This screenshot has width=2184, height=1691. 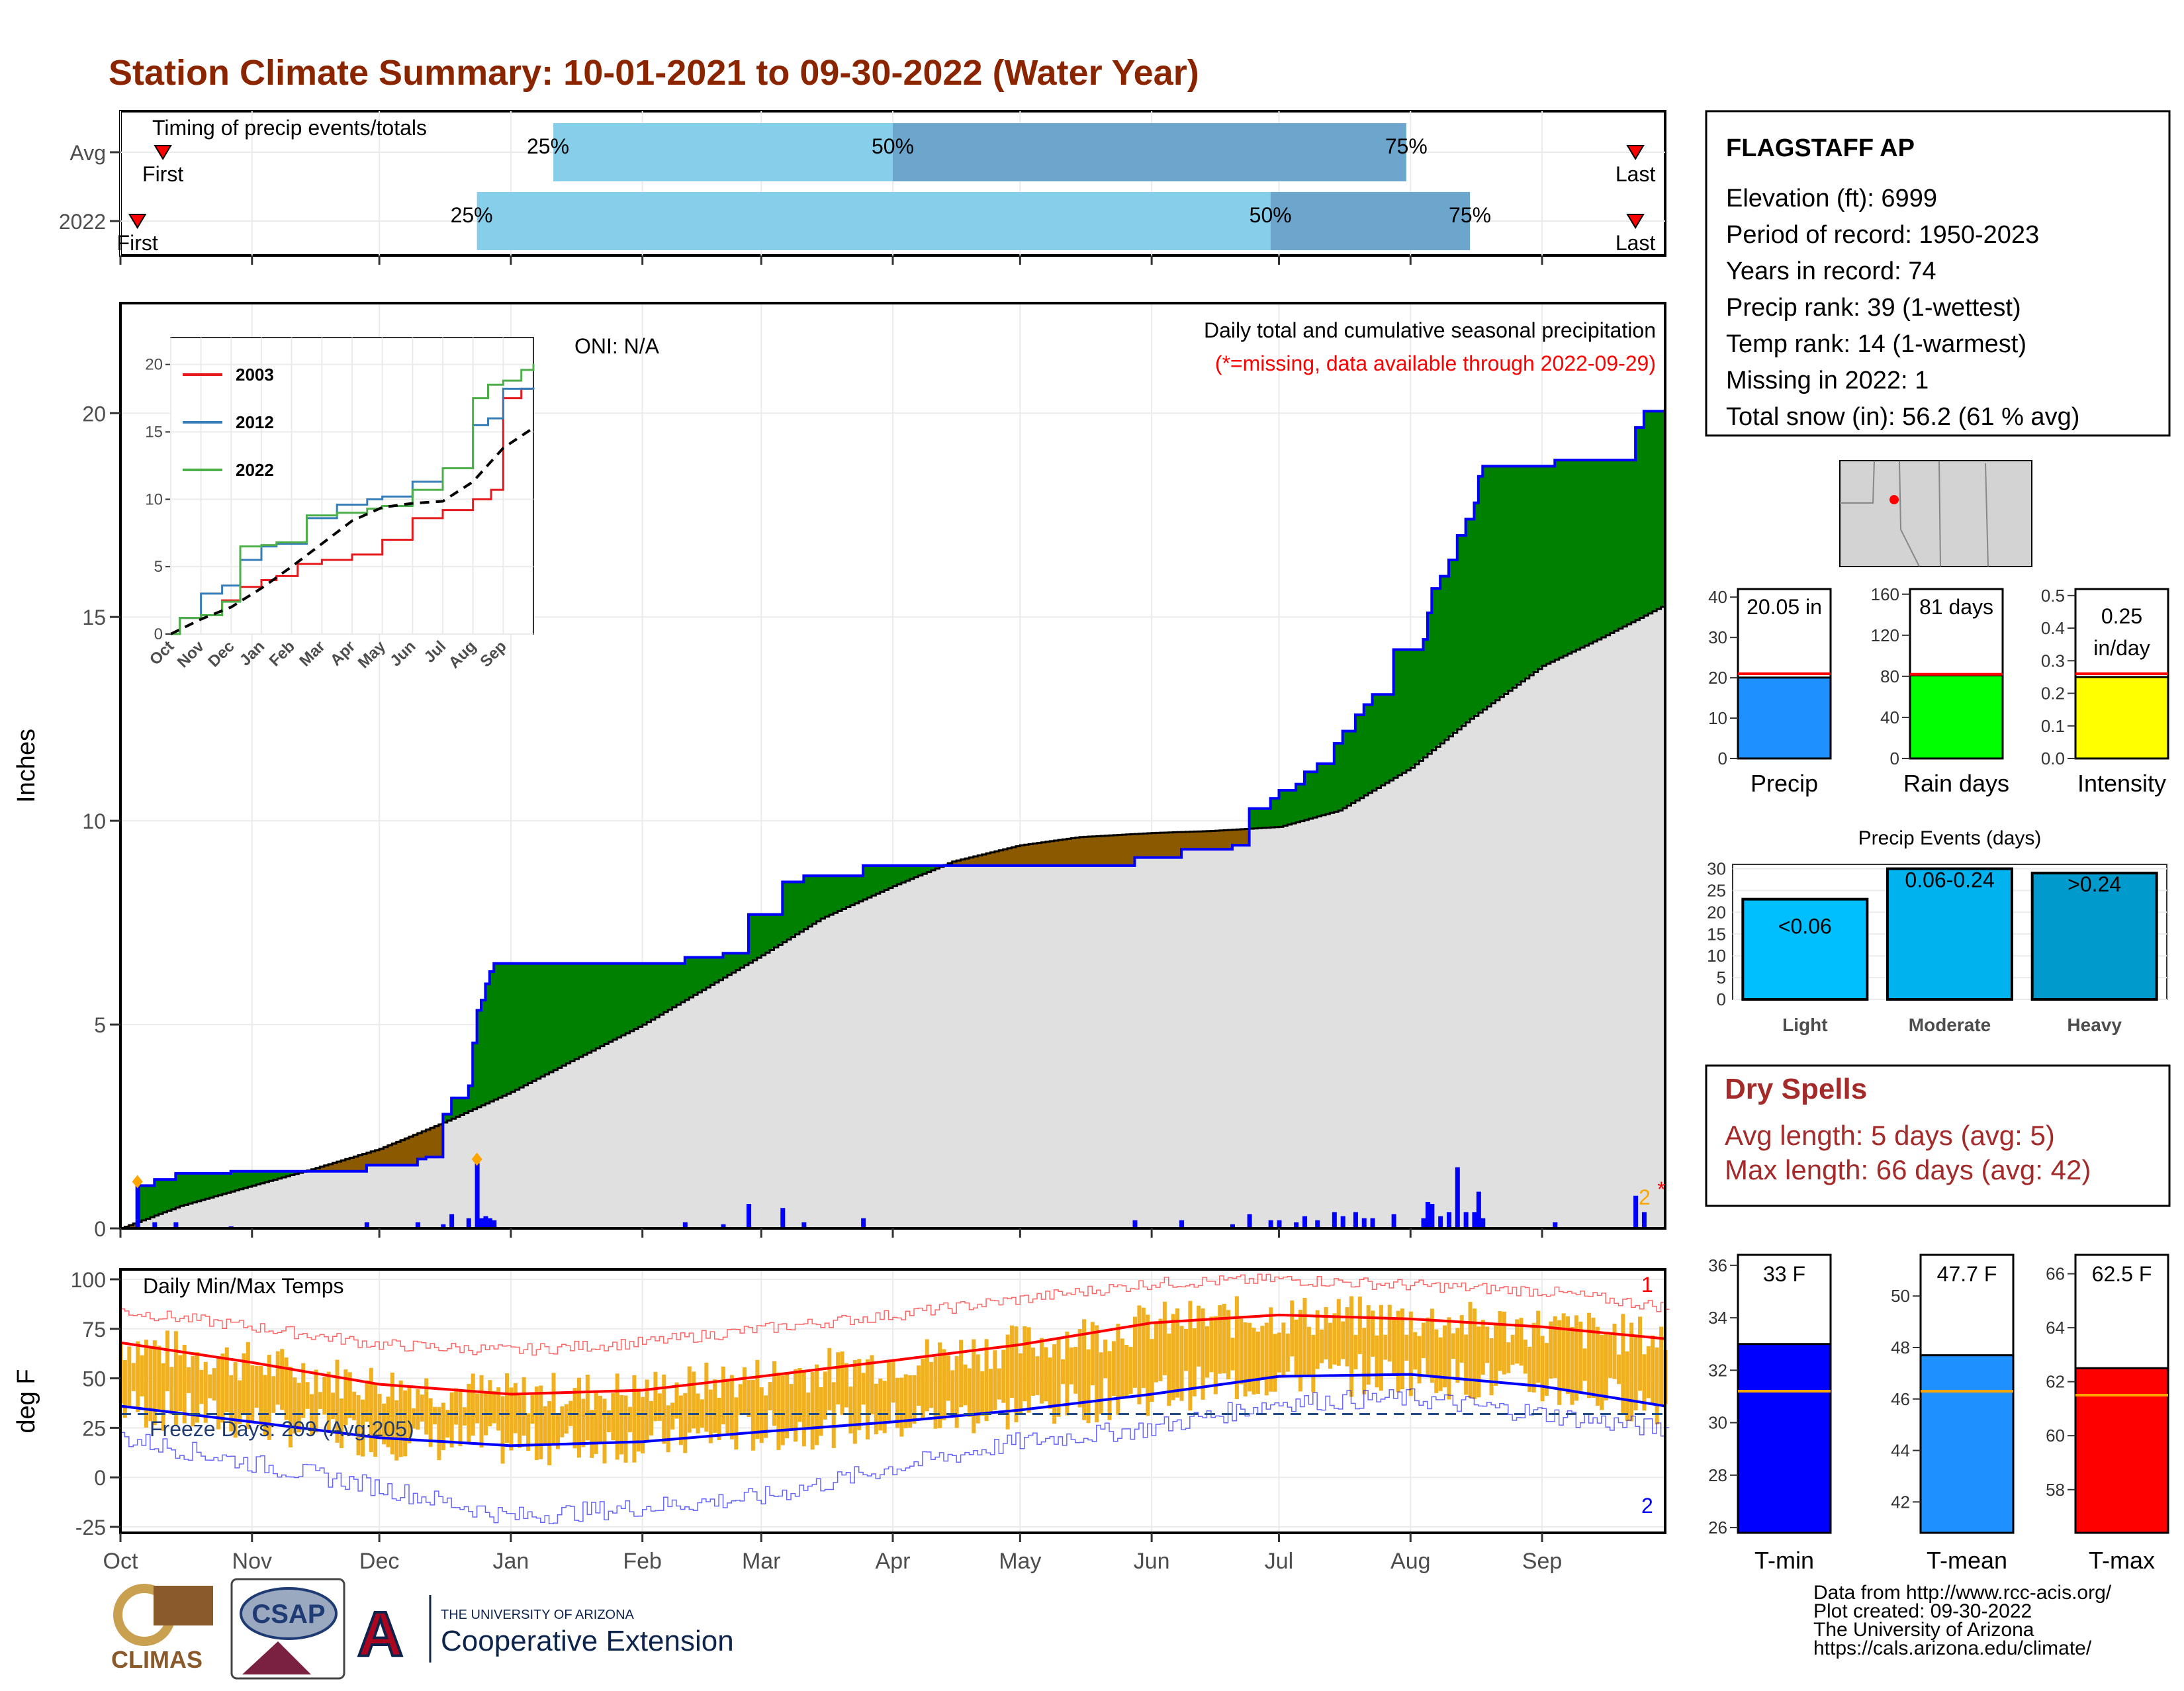 What do you see at coordinates (100, 1229) in the screenshot?
I see `precip-y-tick-label: 0` at bounding box center [100, 1229].